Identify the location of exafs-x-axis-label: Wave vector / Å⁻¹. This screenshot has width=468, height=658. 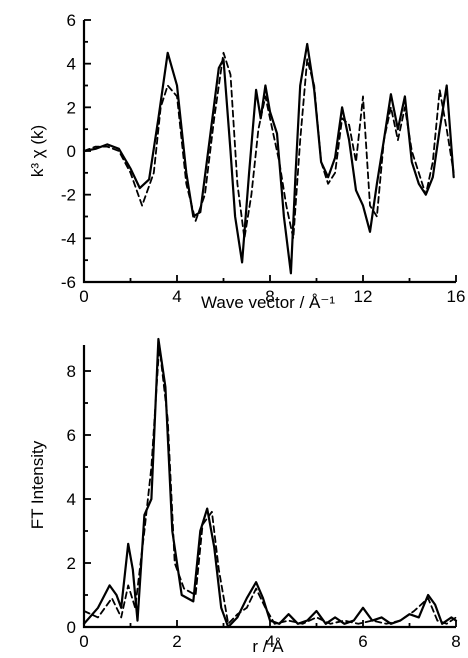
(268, 302).